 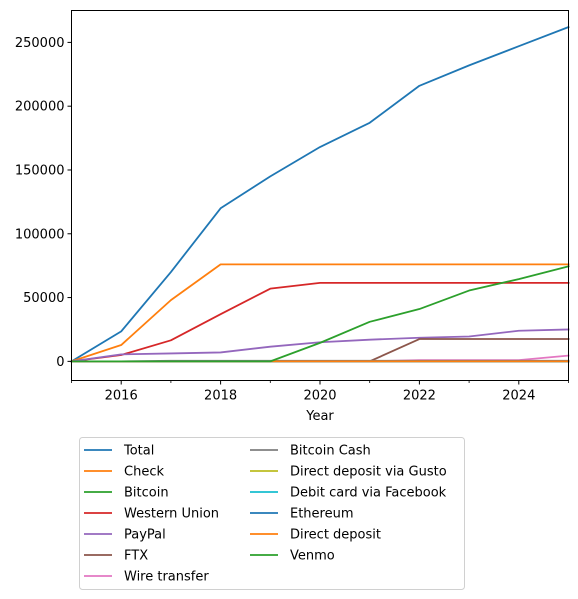 What do you see at coordinates (171, 514) in the screenshot?
I see `legend-label: Western Union` at bounding box center [171, 514].